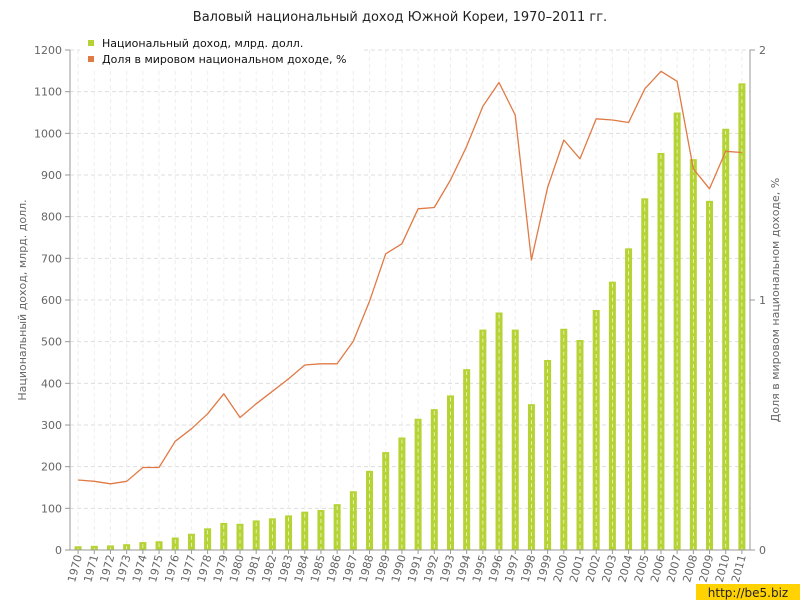  Describe the element at coordinates (762, 300) in the screenshot. I see `y-tick-label-right: 1` at that location.